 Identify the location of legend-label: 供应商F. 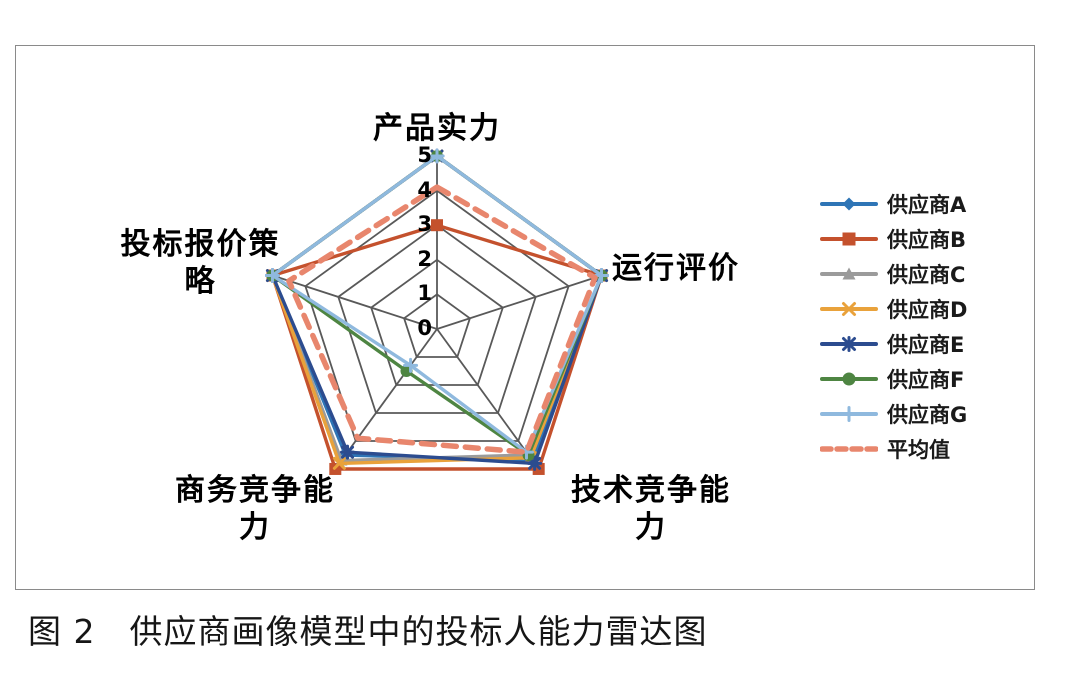
(926, 379).